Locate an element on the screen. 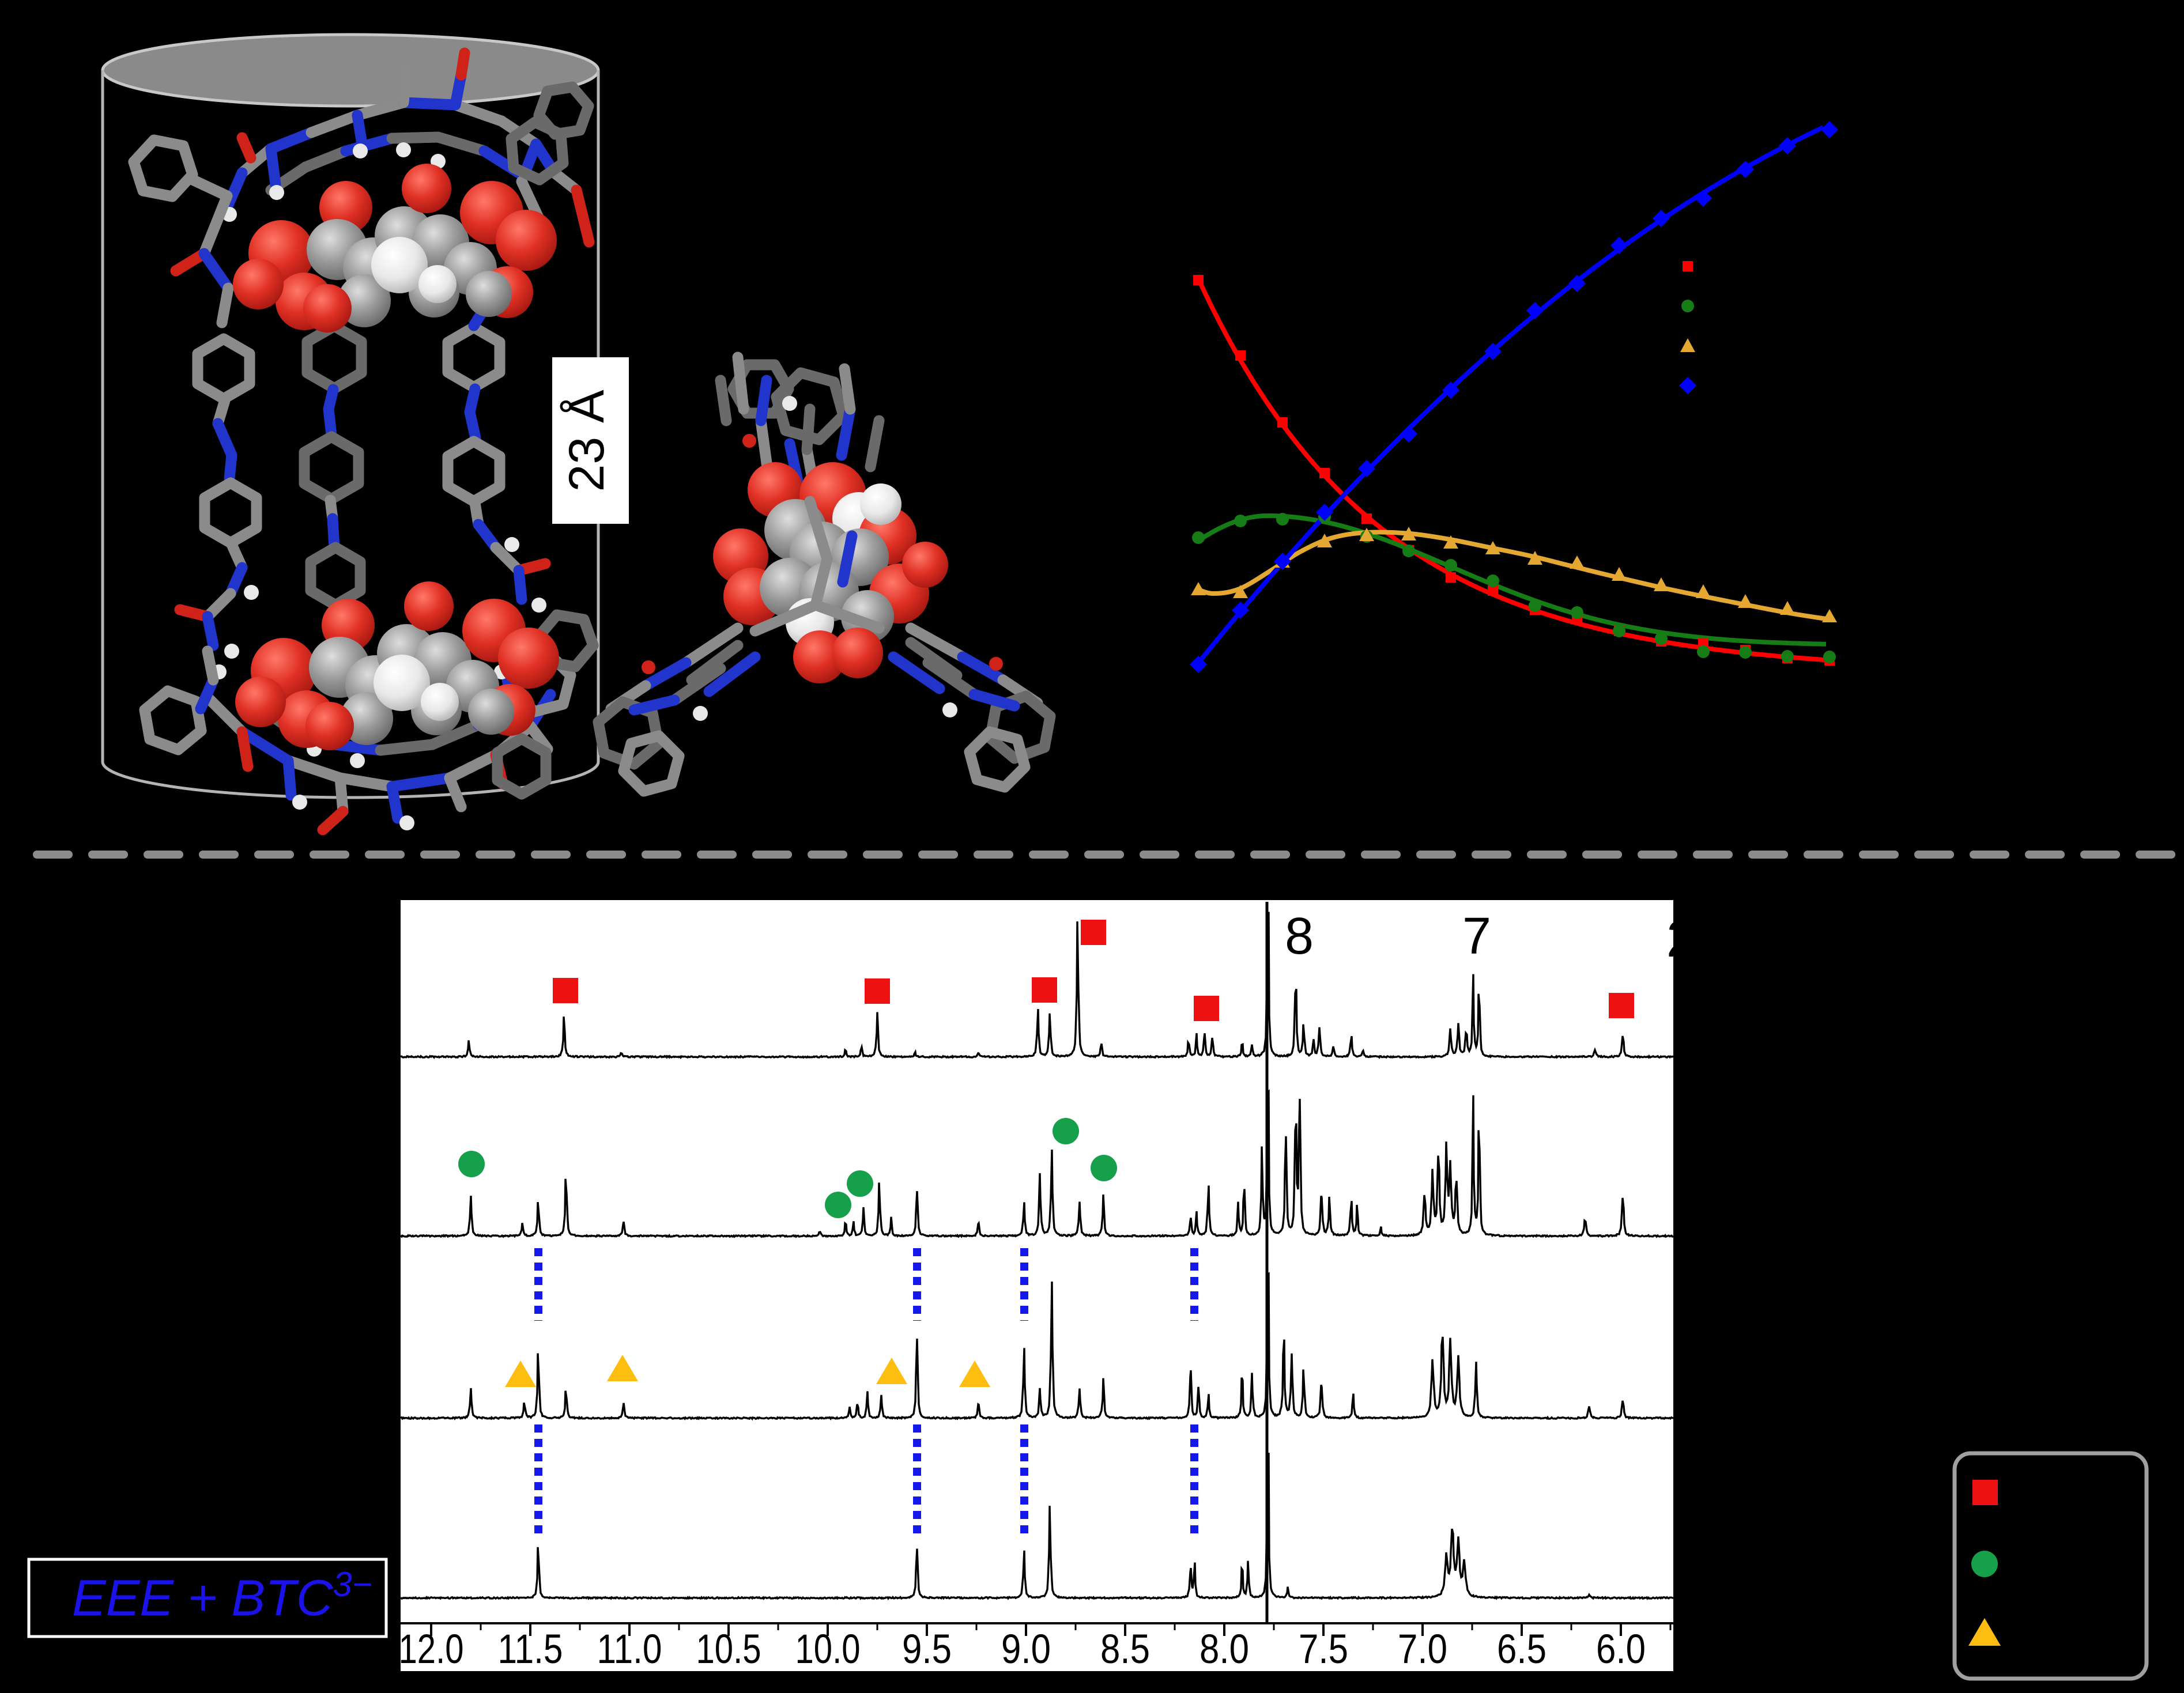  svg-text: 11.5 is located at coordinates (530, 1650).